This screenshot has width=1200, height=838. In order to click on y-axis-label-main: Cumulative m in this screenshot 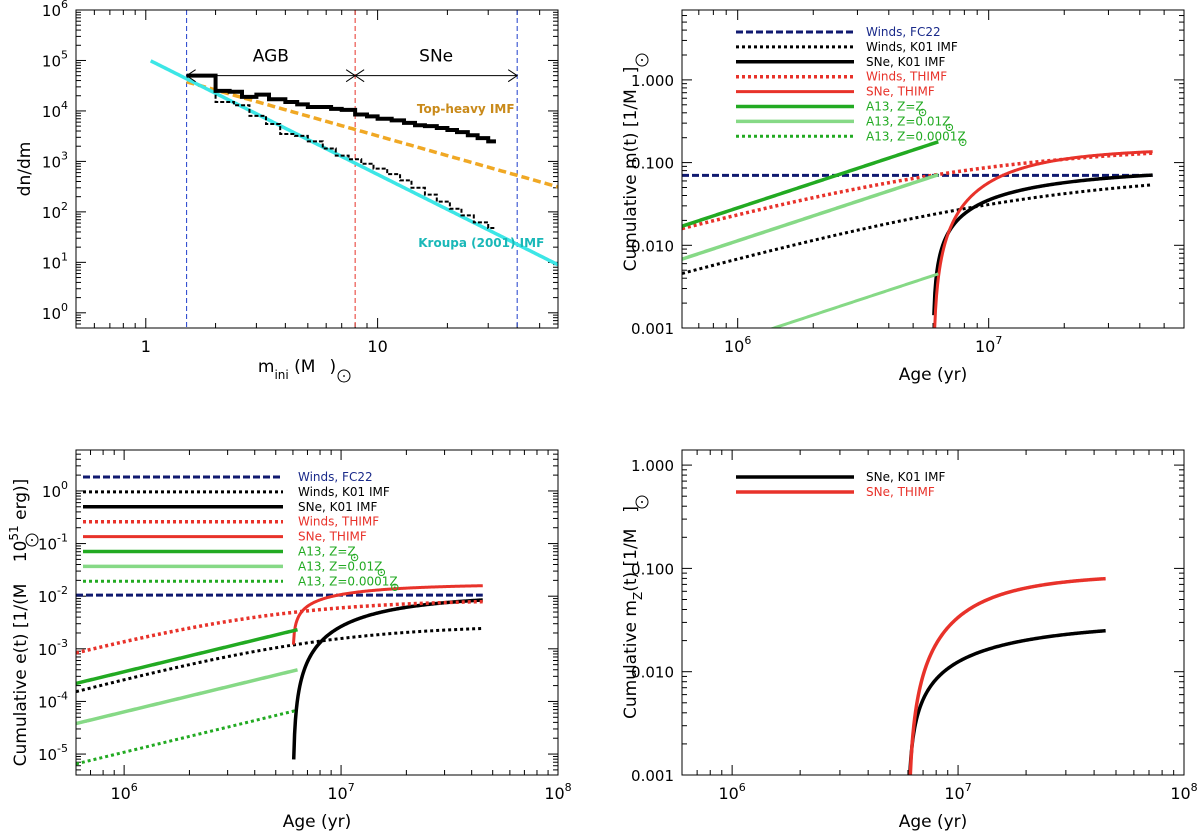, I will do `click(631, 659)`.